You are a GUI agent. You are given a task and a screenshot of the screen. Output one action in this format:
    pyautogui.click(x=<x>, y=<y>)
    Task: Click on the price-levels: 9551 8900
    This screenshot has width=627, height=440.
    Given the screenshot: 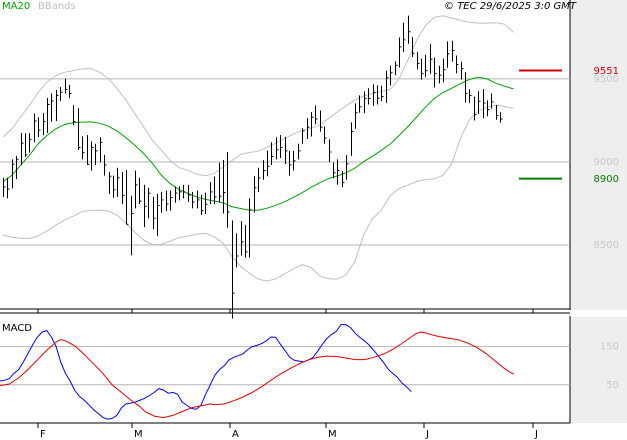 What is the action you would take?
    pyautogui.click(x=569, y=125)
    